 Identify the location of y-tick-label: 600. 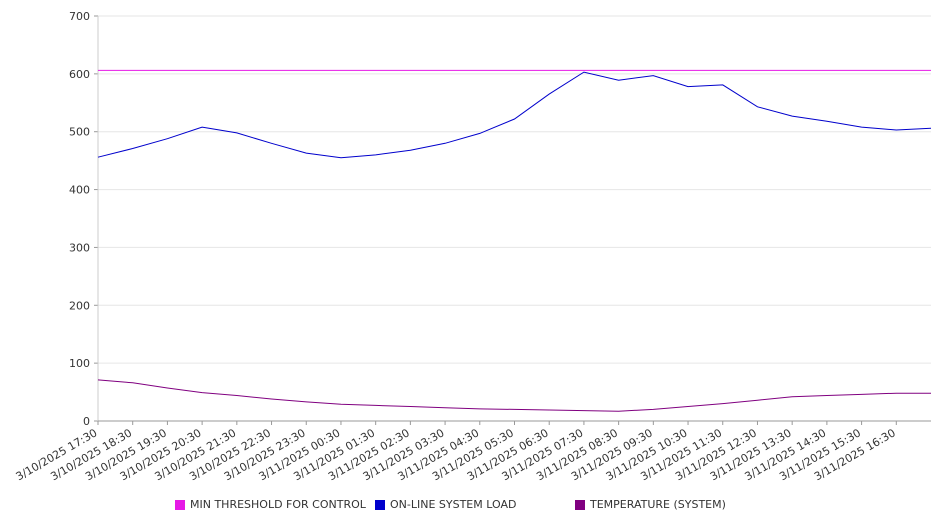
(79, 74).